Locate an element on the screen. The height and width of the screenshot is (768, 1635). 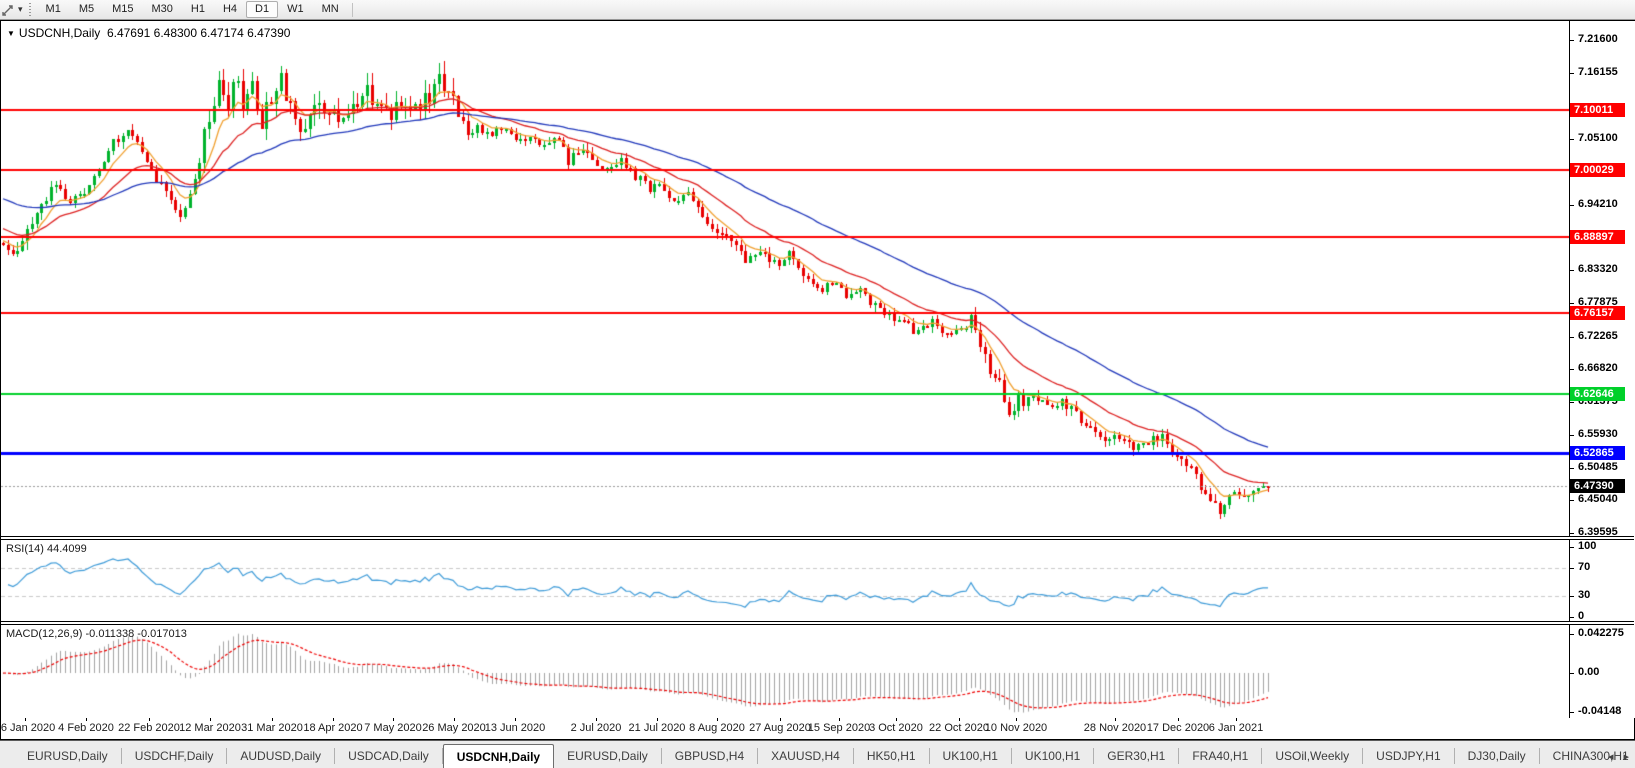
date-label: 10 Nov 2020 is located at coordinates (1016, 728).